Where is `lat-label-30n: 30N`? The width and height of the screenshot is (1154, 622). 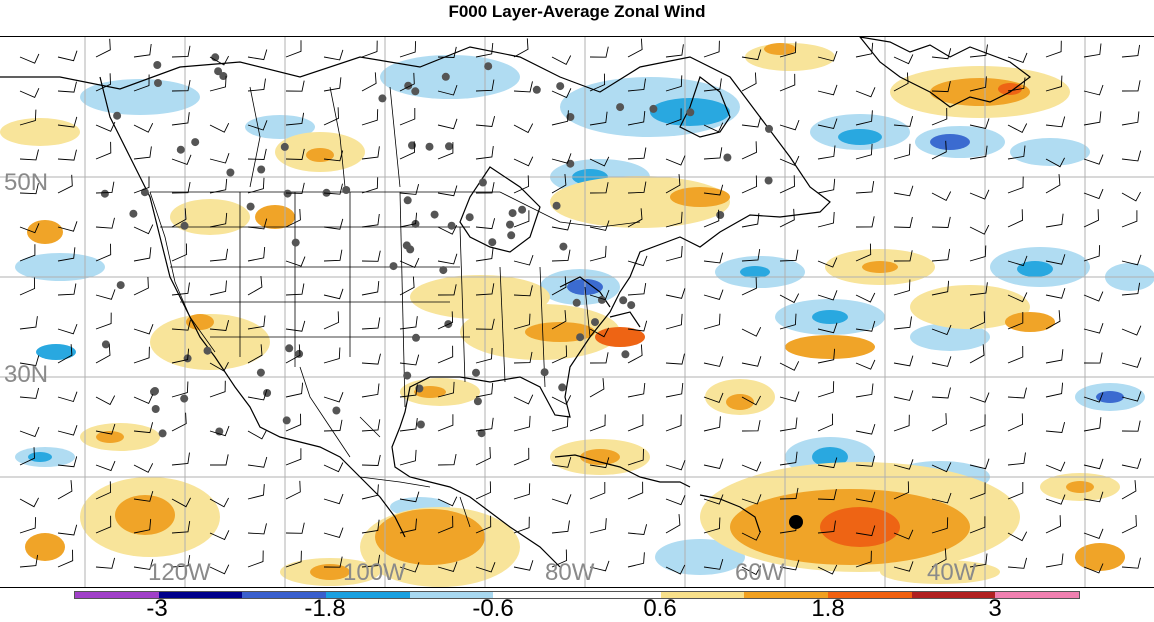 lat-label-30n: 30N is located at coordinates (26, 374).